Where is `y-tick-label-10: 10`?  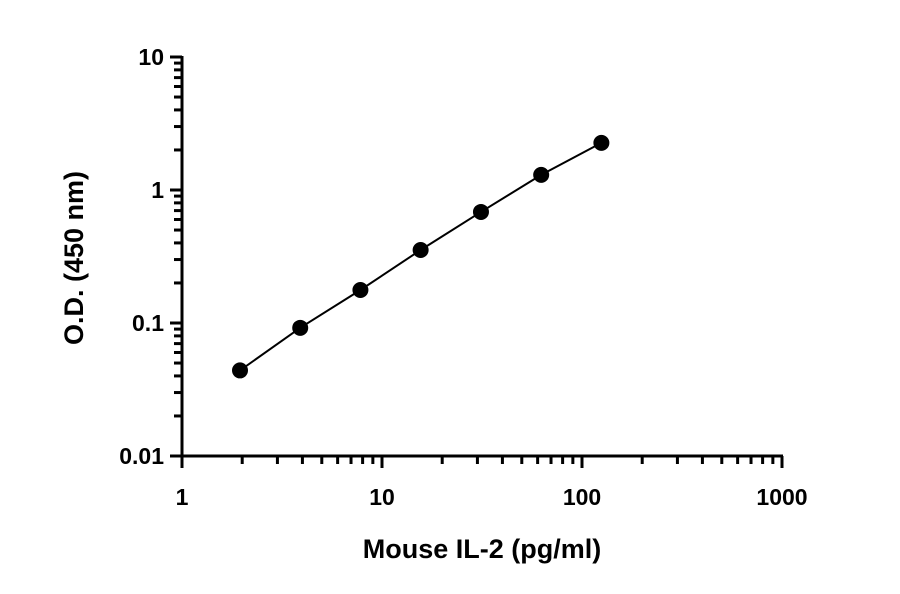 y-tick-label-10: 10 is located at coordinates (151, 57).